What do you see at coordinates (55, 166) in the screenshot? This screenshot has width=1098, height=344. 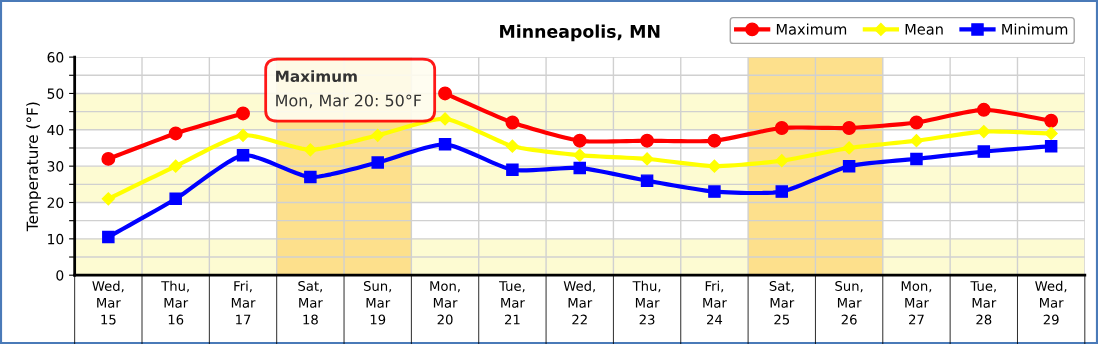 I see `y-tick-label: 30` at bounding box center [55, 166].